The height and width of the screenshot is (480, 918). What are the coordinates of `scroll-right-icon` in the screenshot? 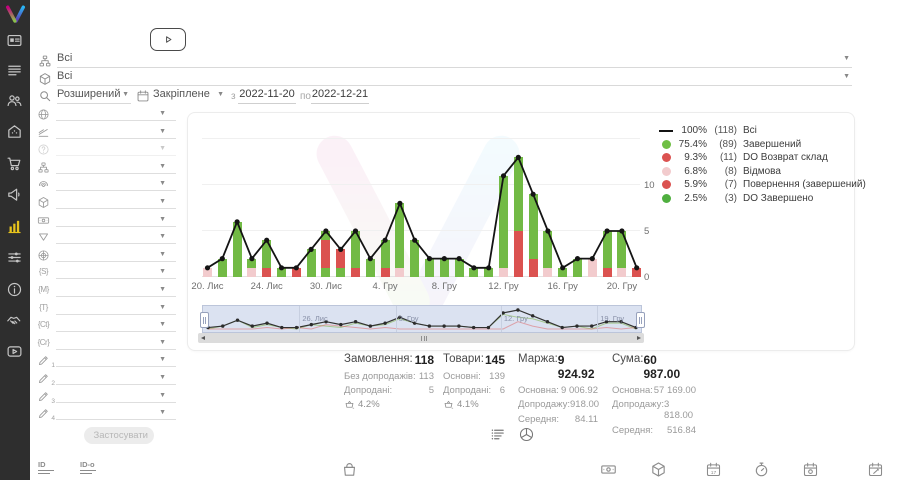 It's located at (639, 337).